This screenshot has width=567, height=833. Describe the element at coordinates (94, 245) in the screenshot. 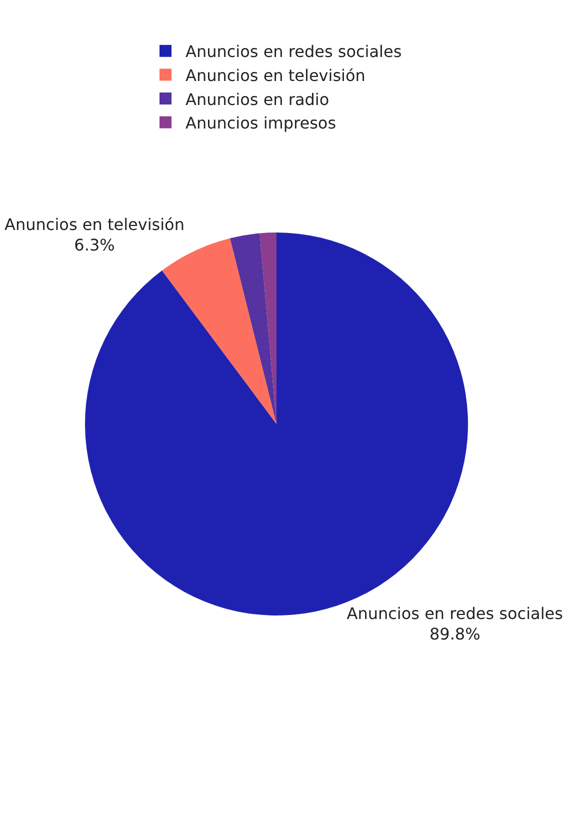

I see `data-label: 6.3%` at that location.